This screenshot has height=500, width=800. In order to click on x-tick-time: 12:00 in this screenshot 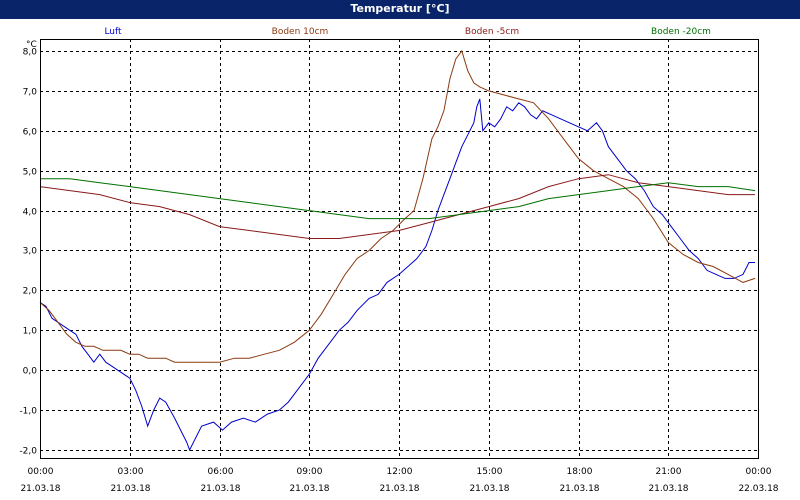, I will do `click(400, 472)`.